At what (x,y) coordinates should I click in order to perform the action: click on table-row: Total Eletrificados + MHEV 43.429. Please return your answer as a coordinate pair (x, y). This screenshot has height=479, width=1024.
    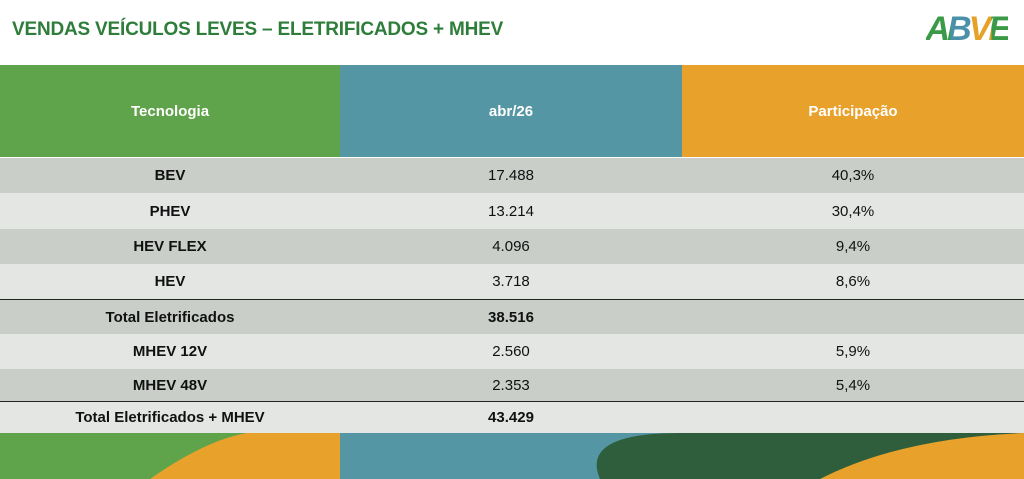
    Looking at the image, I should click on (512, 417).